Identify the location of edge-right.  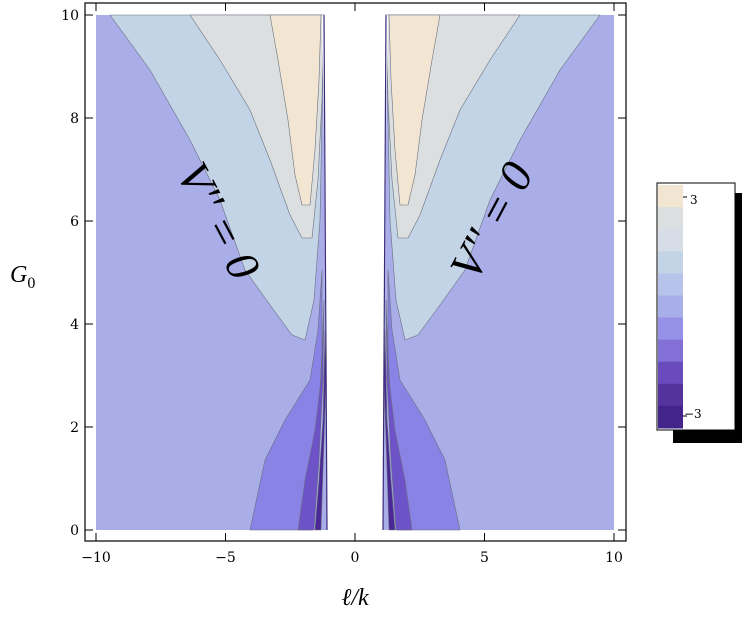
(384, 272).